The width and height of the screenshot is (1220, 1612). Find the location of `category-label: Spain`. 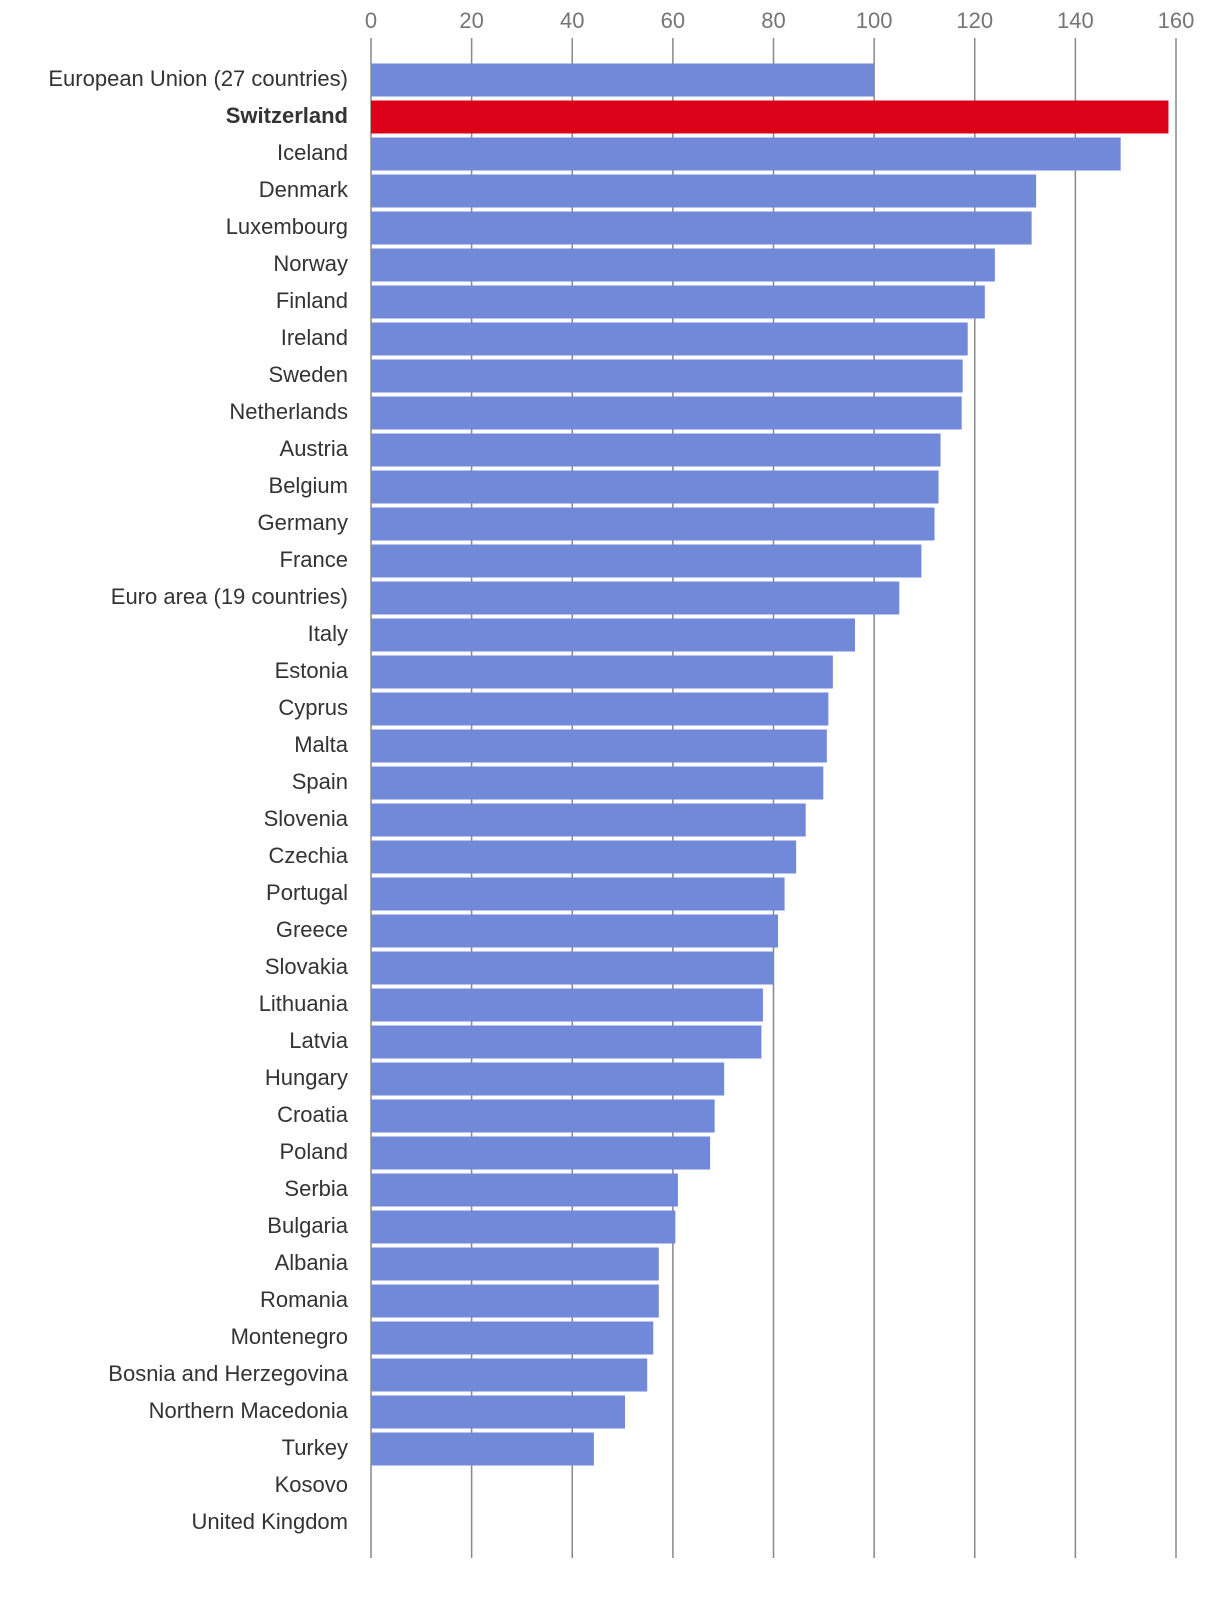

category-label: Spain is located at coordinates (320, 781).